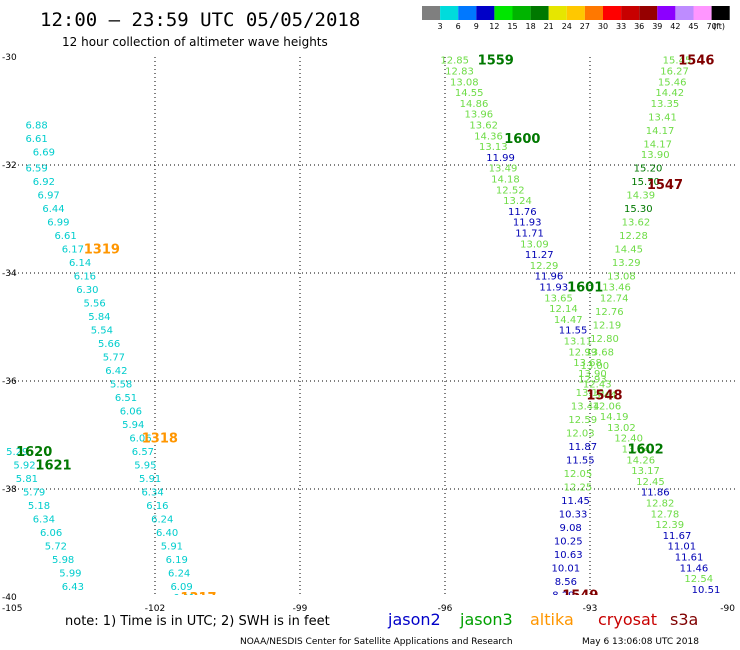 The height and width of the screenshot is (650, 740). I want to click on wave-height-value: 15.30, so click(638, 209).